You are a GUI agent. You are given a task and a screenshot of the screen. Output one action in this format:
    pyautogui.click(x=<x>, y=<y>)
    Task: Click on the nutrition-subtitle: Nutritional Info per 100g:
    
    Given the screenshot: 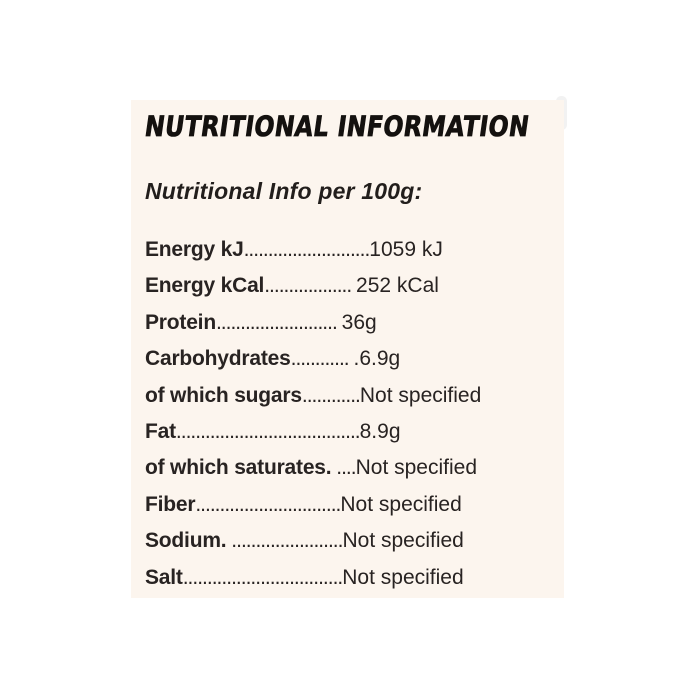 What is the action you would take?
    pyautogui.click(x=284, y=191)
    